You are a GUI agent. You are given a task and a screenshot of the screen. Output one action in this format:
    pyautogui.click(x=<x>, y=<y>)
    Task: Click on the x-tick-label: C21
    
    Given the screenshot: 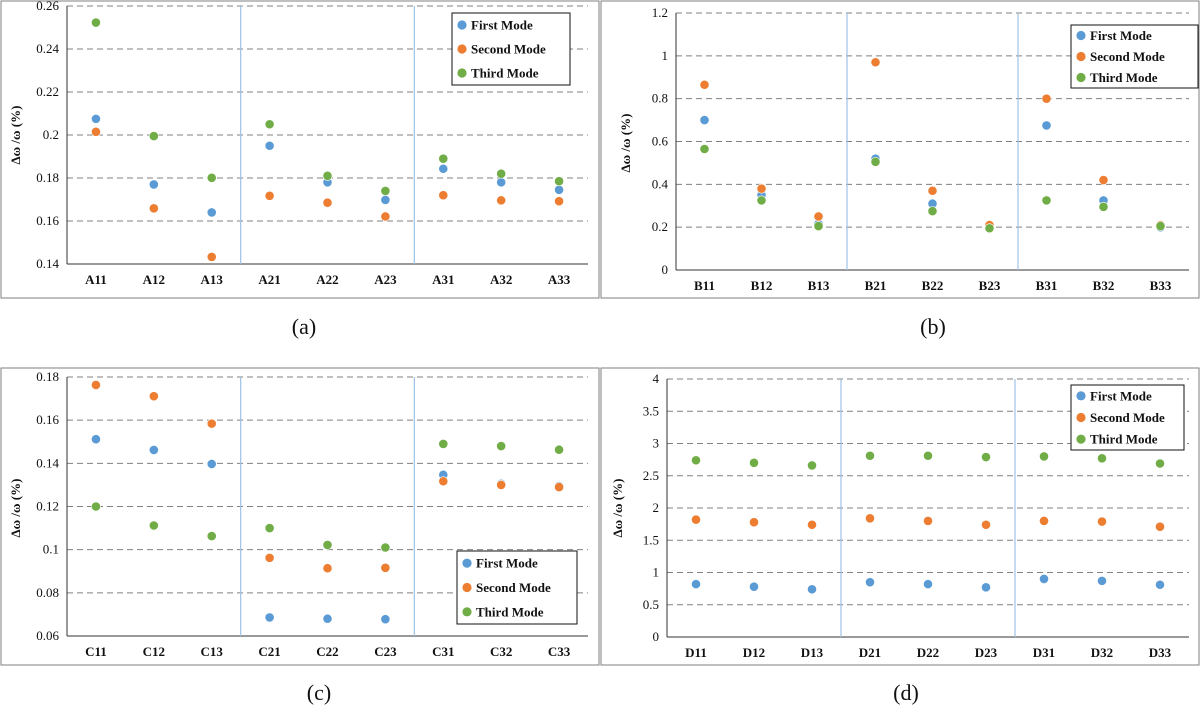 What is the action you would take?
    pyautogui.click(x=269, y=651)
    